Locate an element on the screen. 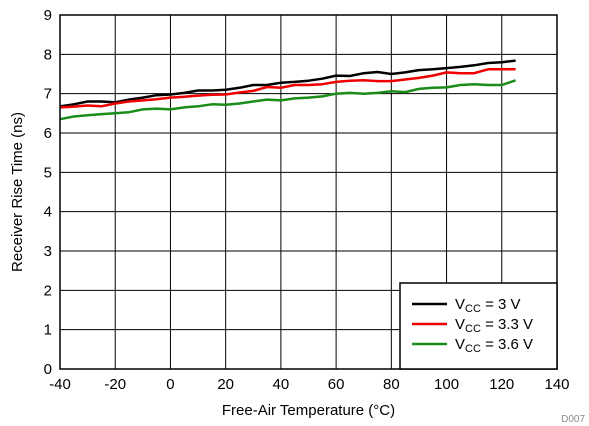 The height and width of the screenshot is (426, 589). x-tick-label: 40 is located at coordinates (281, 384).